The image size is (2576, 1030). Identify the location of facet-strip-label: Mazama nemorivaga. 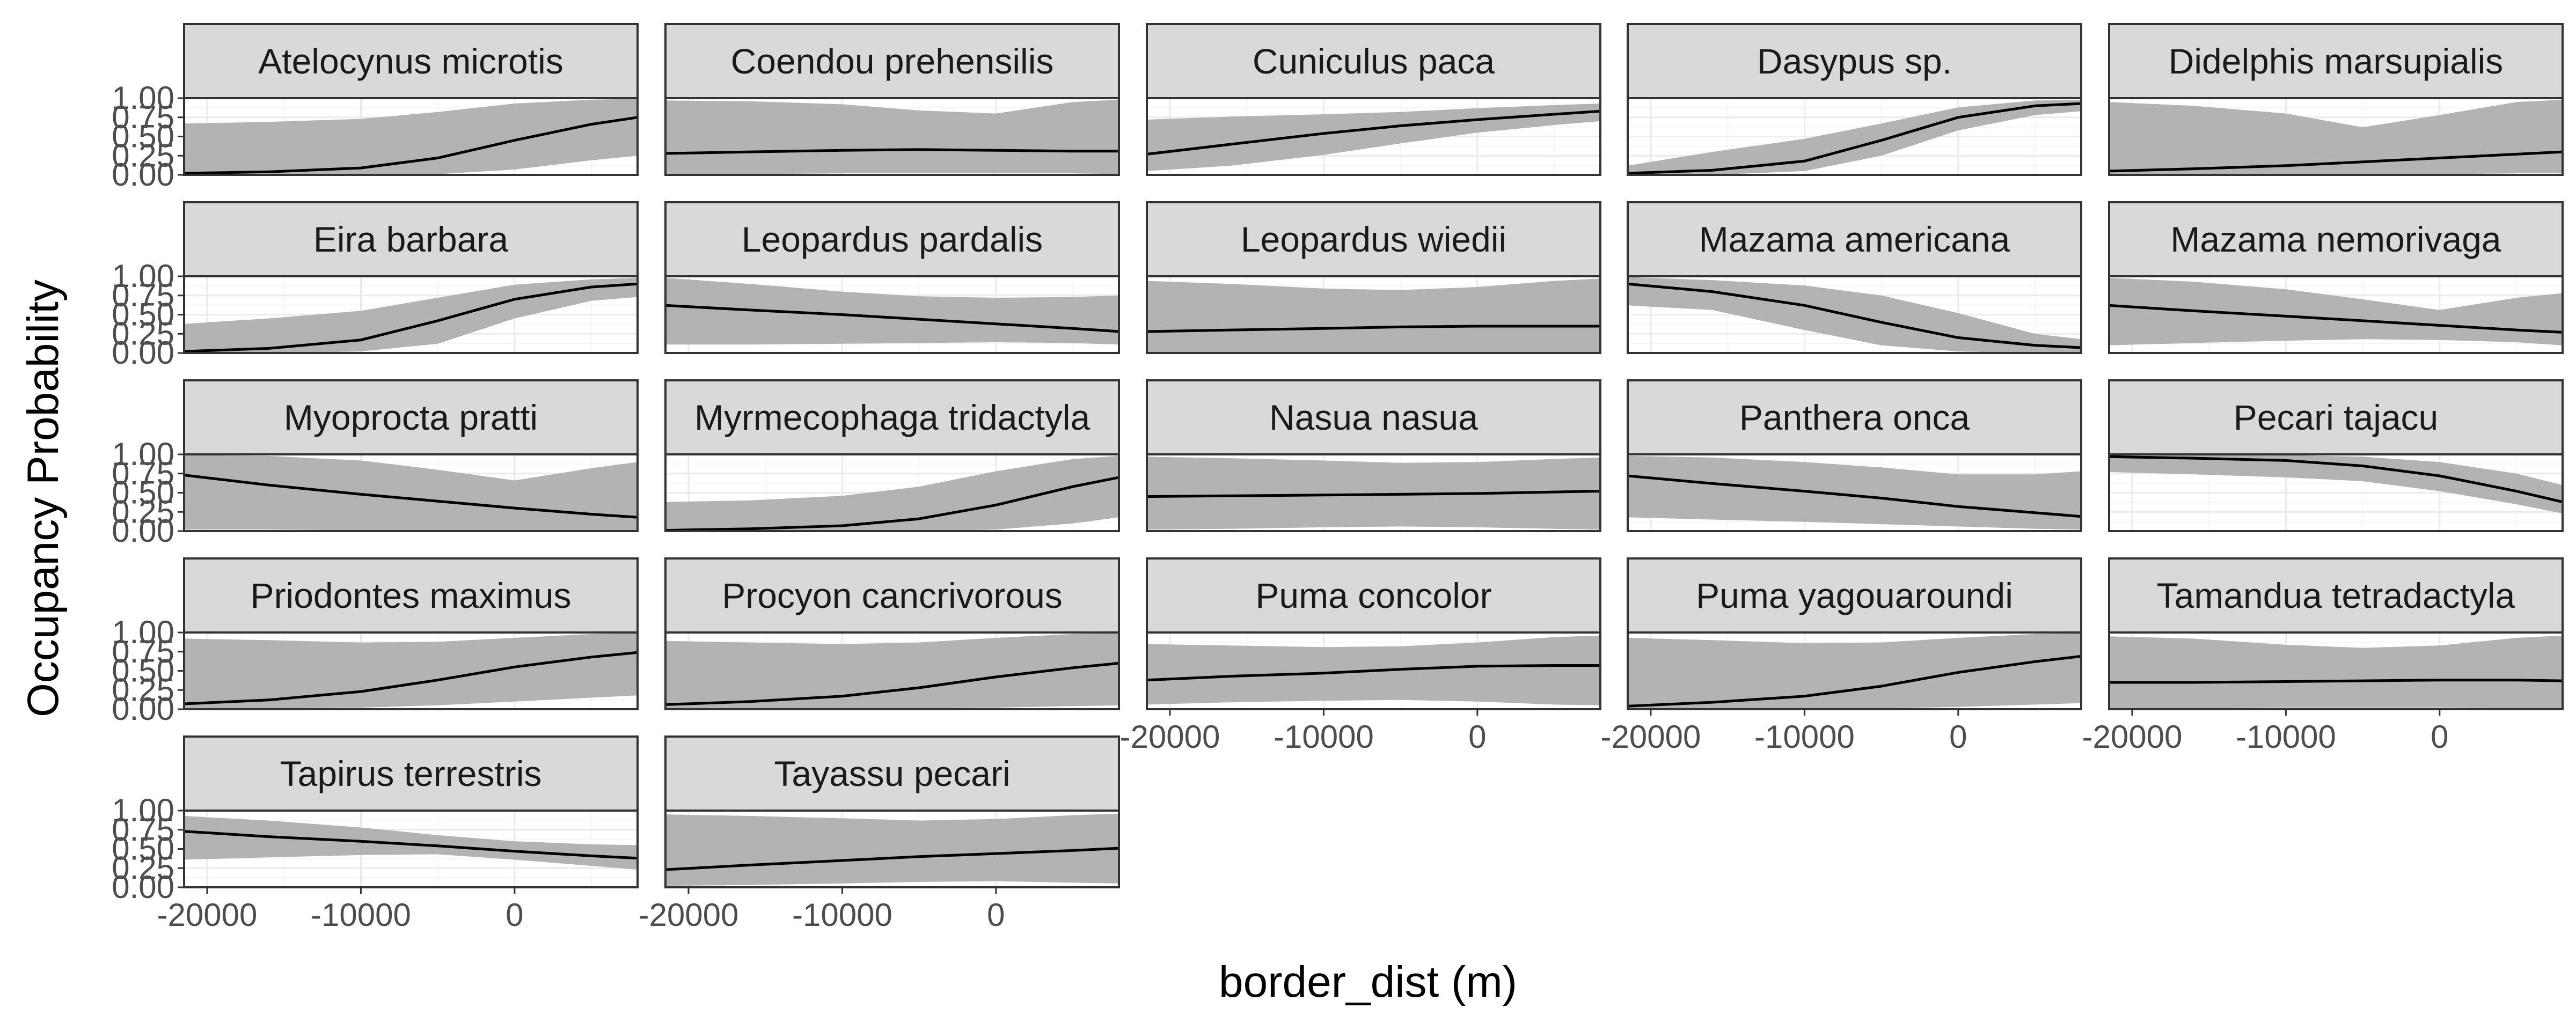
(2335, 239).